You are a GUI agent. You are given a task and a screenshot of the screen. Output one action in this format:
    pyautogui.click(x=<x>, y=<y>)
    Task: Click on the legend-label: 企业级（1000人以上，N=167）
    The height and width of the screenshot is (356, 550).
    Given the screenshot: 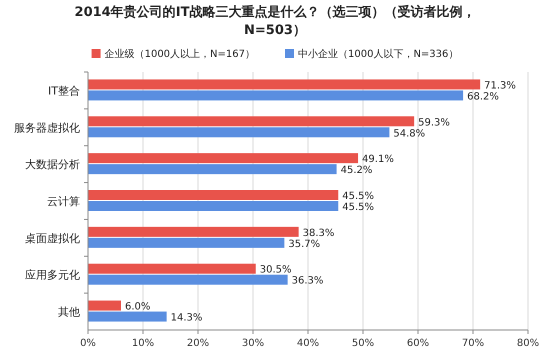 What is the action you would take?
    pyautogui.click(x=179, y=54)
    